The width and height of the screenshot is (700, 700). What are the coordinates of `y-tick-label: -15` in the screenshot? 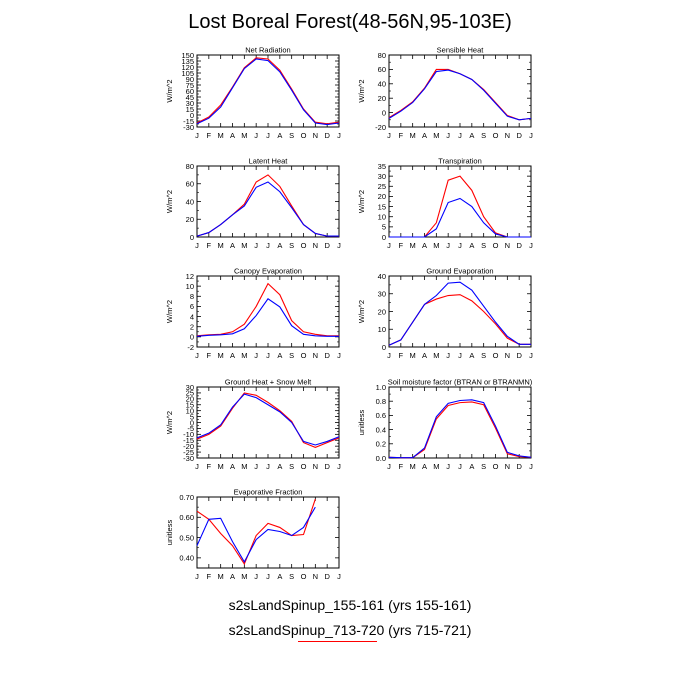 It's located at (188, 121).